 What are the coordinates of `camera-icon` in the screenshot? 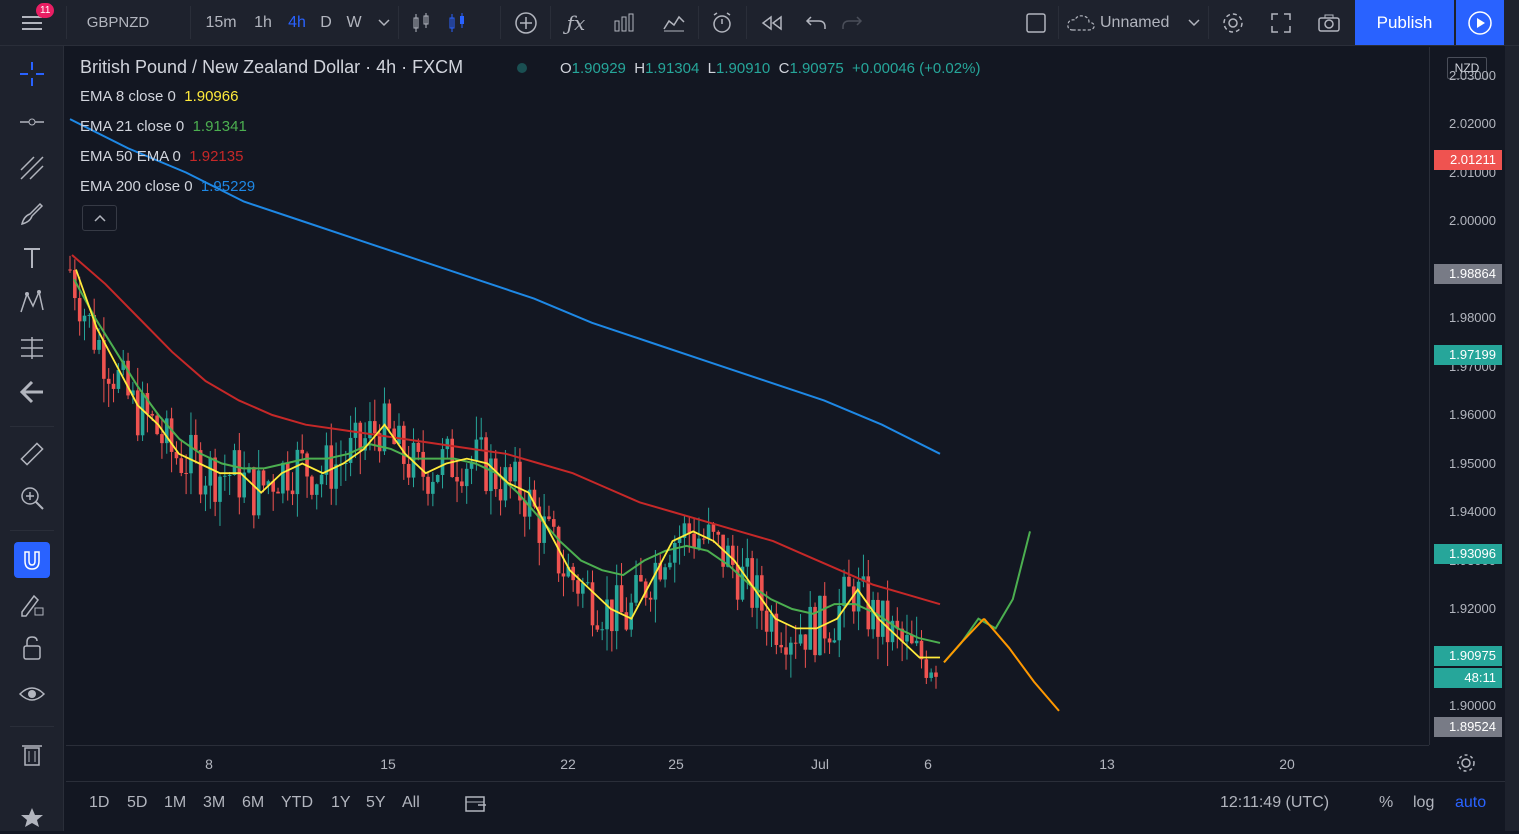 It's located at (1329, 22).